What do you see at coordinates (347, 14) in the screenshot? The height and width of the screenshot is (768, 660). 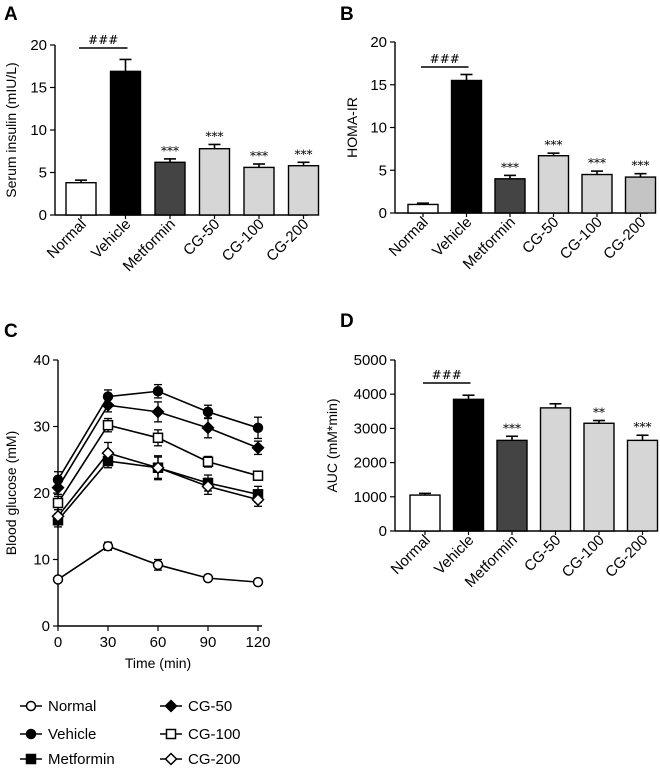 I see `panel-label-b: B` at bounding box center [347, 14].